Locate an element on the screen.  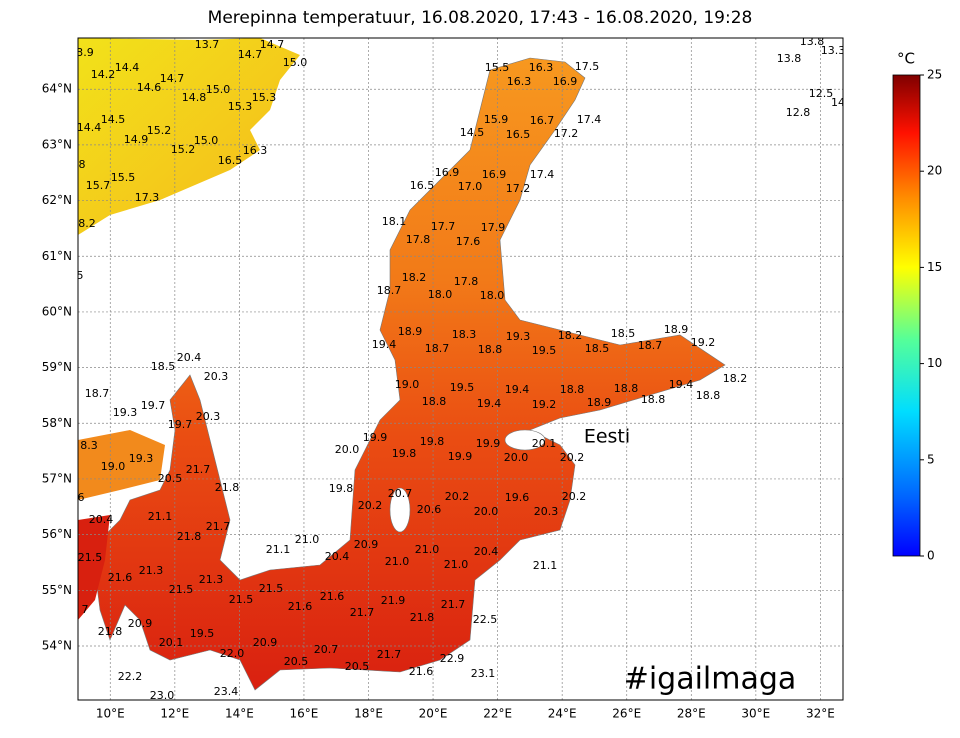
temperature-label: 14.2 is located at coordinates (103, 74).